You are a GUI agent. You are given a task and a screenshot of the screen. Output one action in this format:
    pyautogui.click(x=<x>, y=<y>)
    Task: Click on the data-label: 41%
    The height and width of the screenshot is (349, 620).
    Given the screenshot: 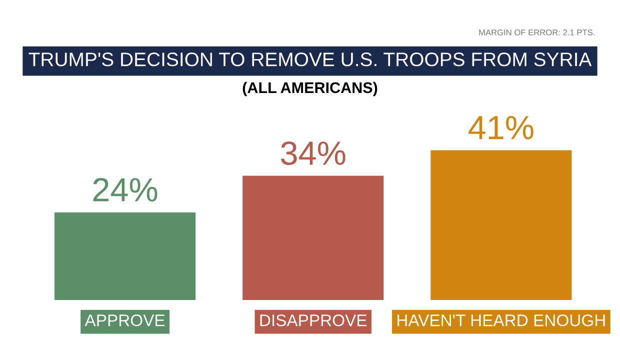 What is the action you would take?
    pyautogui.click(x=501, y=128)
    